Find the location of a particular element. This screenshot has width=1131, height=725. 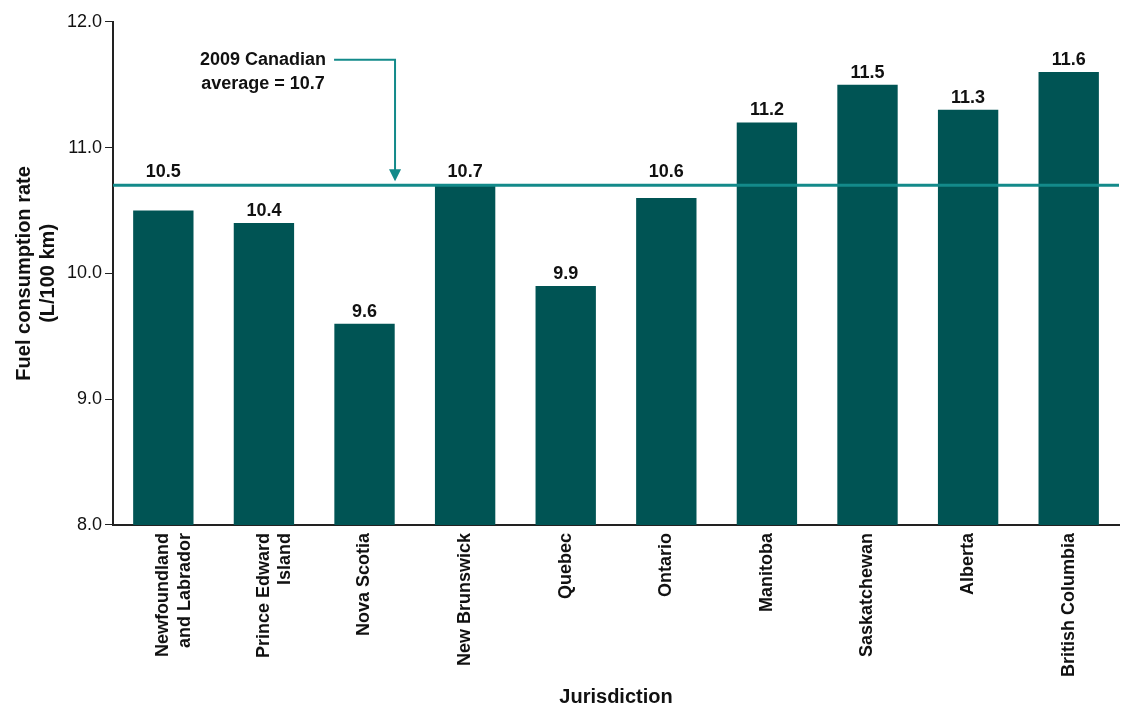

data-label: 11.2 is located at coordinates (766, 109).